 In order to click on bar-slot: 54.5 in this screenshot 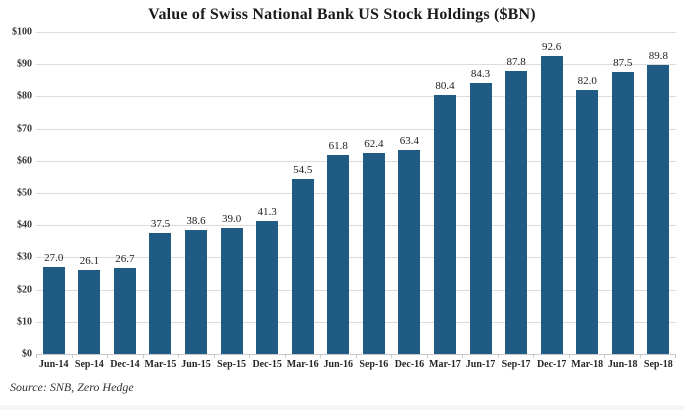, I will do `click(303, 193)`.